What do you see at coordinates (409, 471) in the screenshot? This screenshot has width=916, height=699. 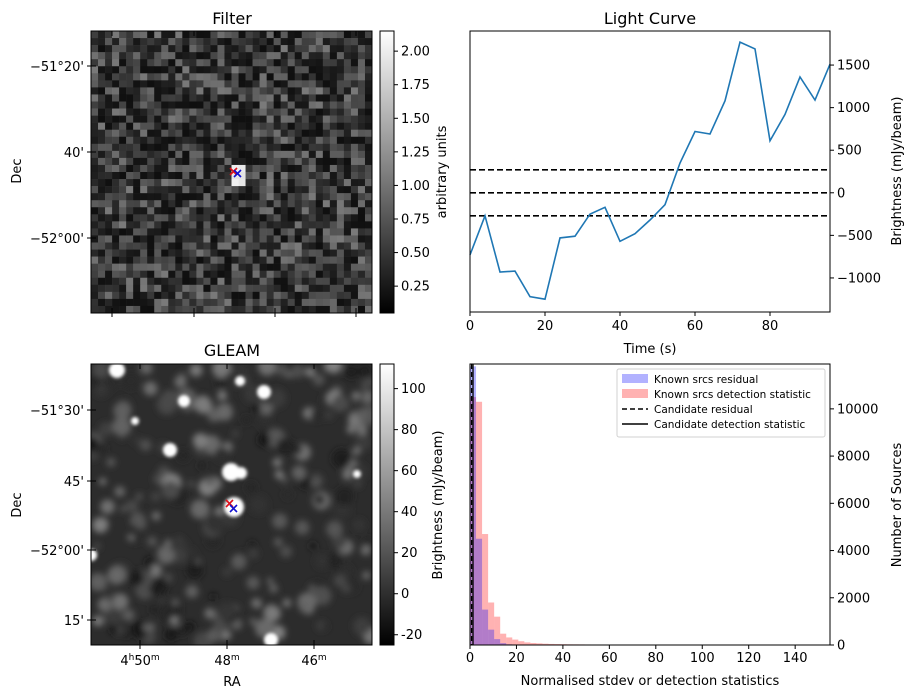 I see `colorbar-tick-label: 60` at bounding box center [409, 471].